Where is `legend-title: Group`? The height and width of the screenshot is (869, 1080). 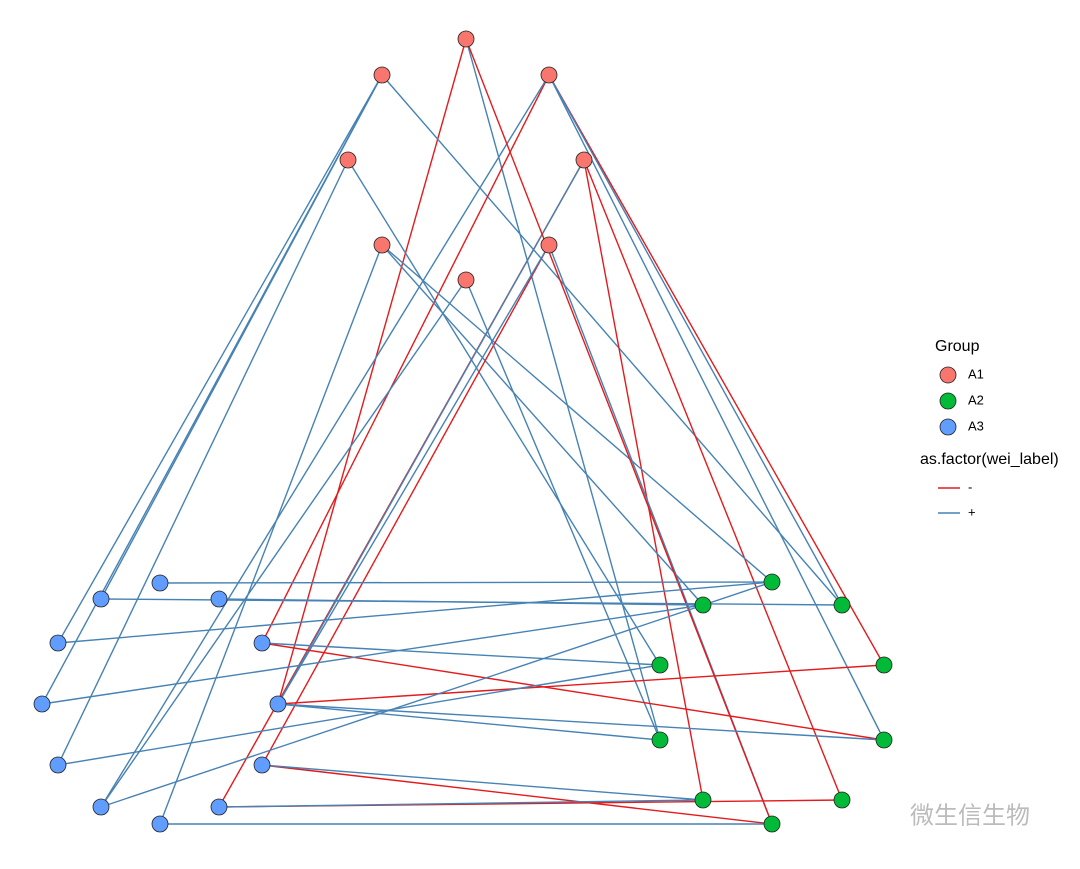
legend-title: Group is located at coordinates (957, 346).